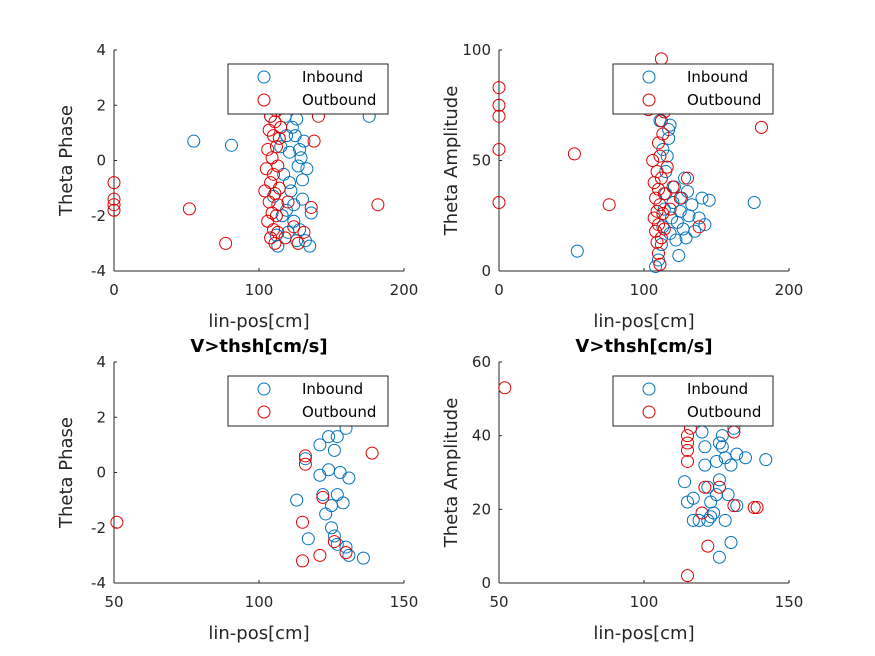  I want to click on y-tick-label: -4, so click(98, 583).